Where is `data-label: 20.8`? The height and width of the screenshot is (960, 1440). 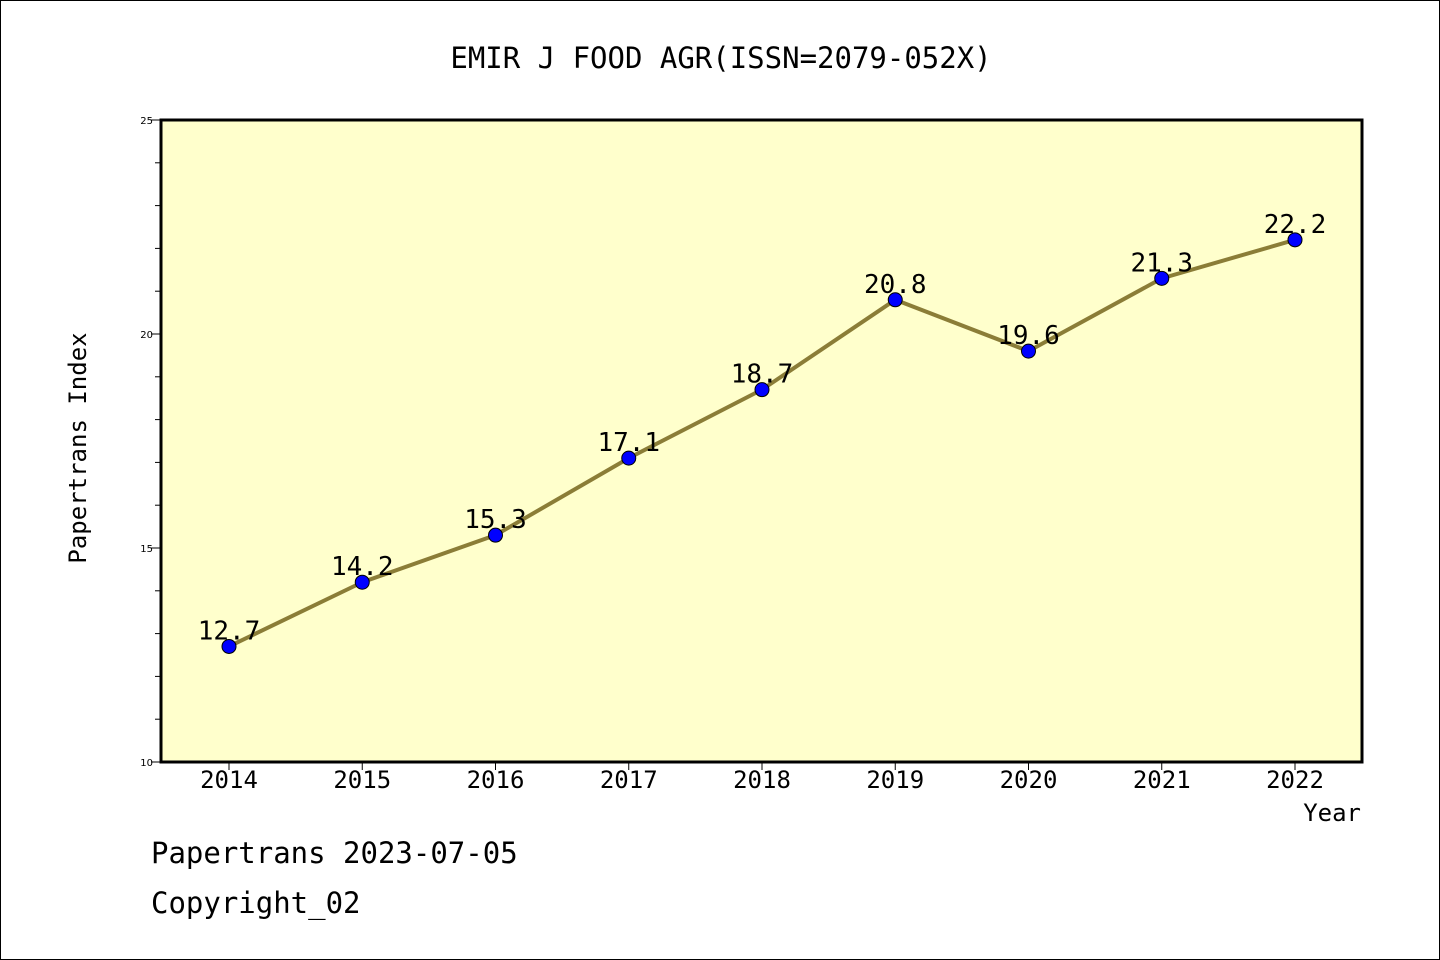 data-label: 20.8 is located at coordinates (895, 285).